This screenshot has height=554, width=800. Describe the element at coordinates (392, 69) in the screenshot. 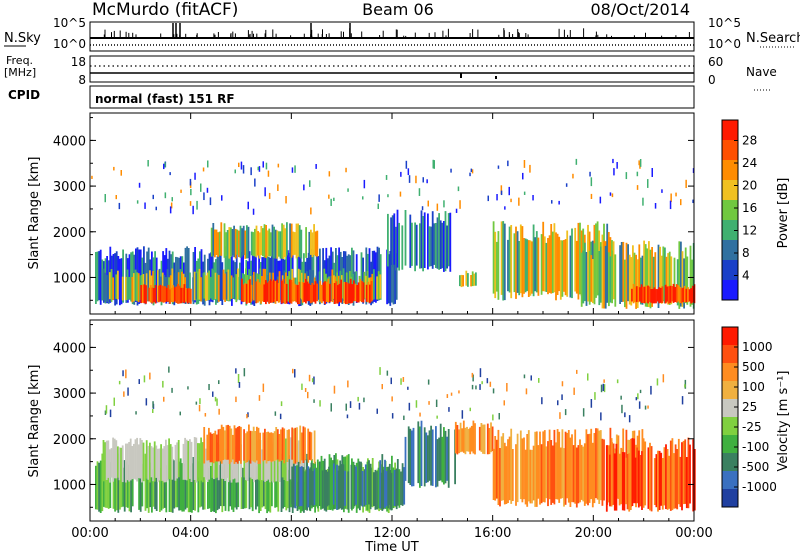

I see `freq-frame` at that location.